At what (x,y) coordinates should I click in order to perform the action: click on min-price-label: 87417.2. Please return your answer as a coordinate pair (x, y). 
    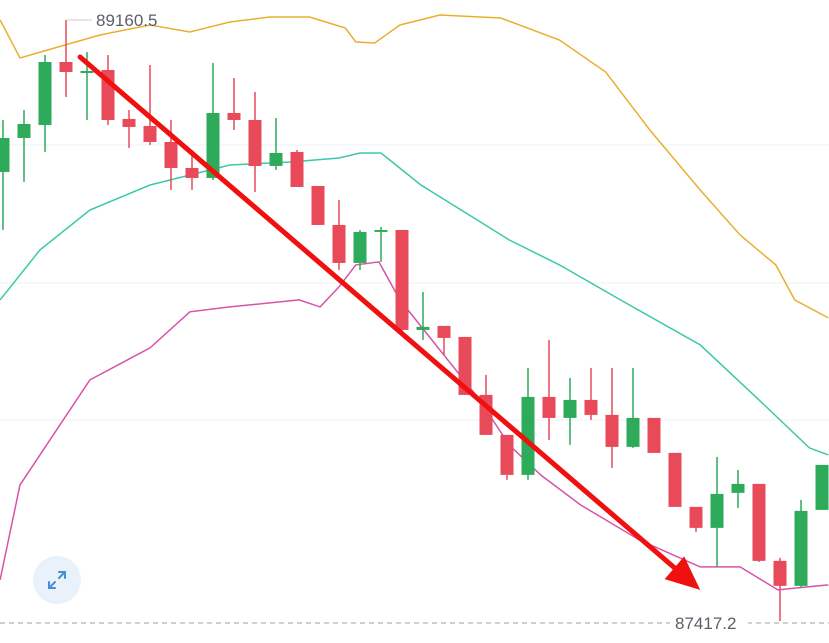
    Looking at the image, I should click on (705, 623).